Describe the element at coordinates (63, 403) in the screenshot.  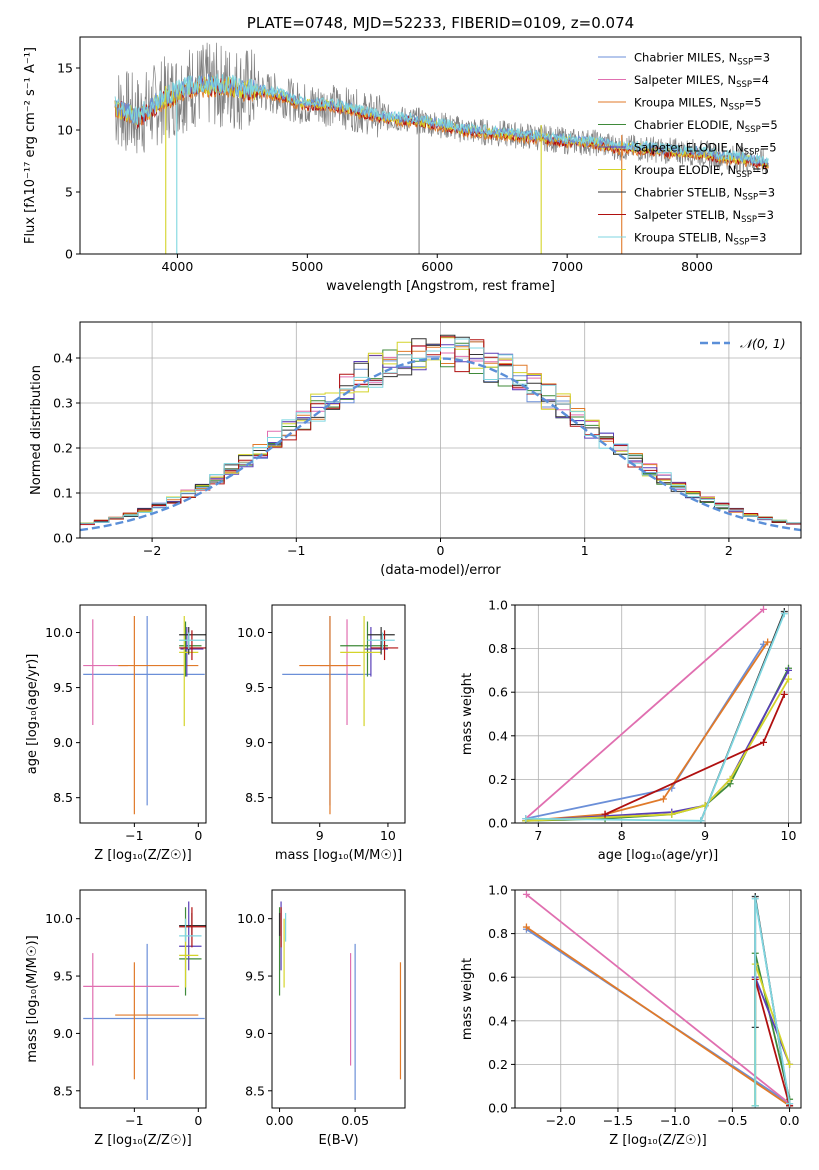
I see `y-tick-label: 0.3` at that location.